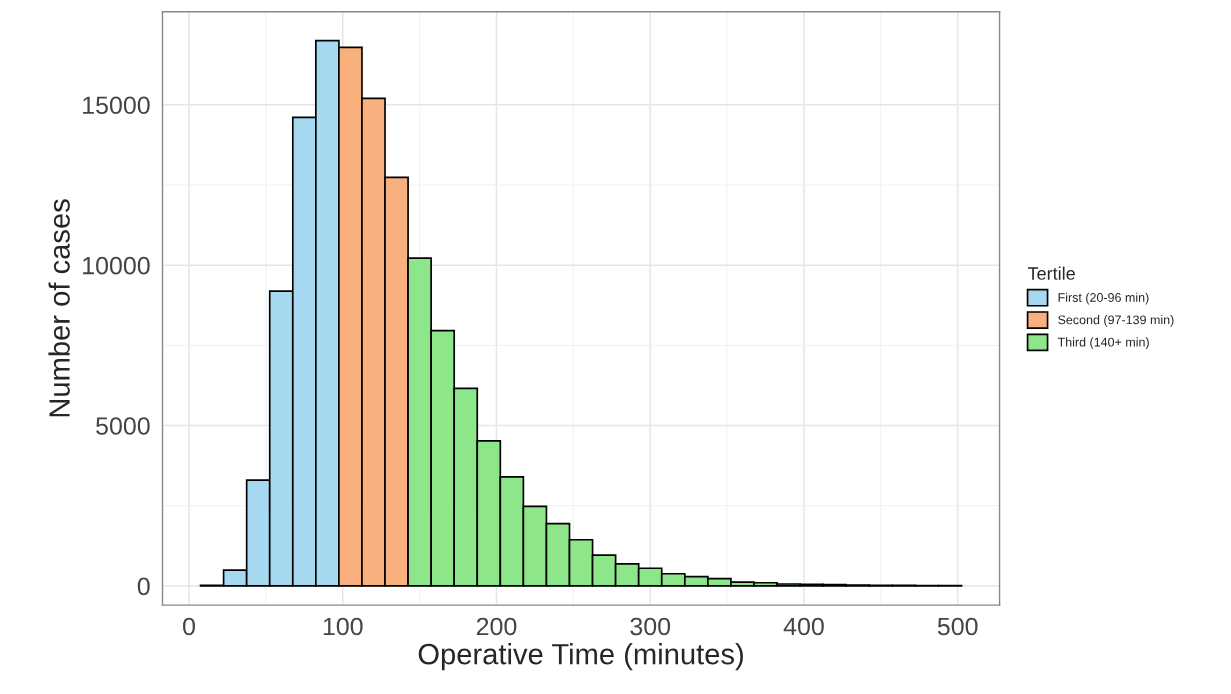 The image size is (1231, 694). What do you see at coordinates (343, 626) in the screenshot?
I see `x-tick-label: 100` at bounding box center [343, 626].